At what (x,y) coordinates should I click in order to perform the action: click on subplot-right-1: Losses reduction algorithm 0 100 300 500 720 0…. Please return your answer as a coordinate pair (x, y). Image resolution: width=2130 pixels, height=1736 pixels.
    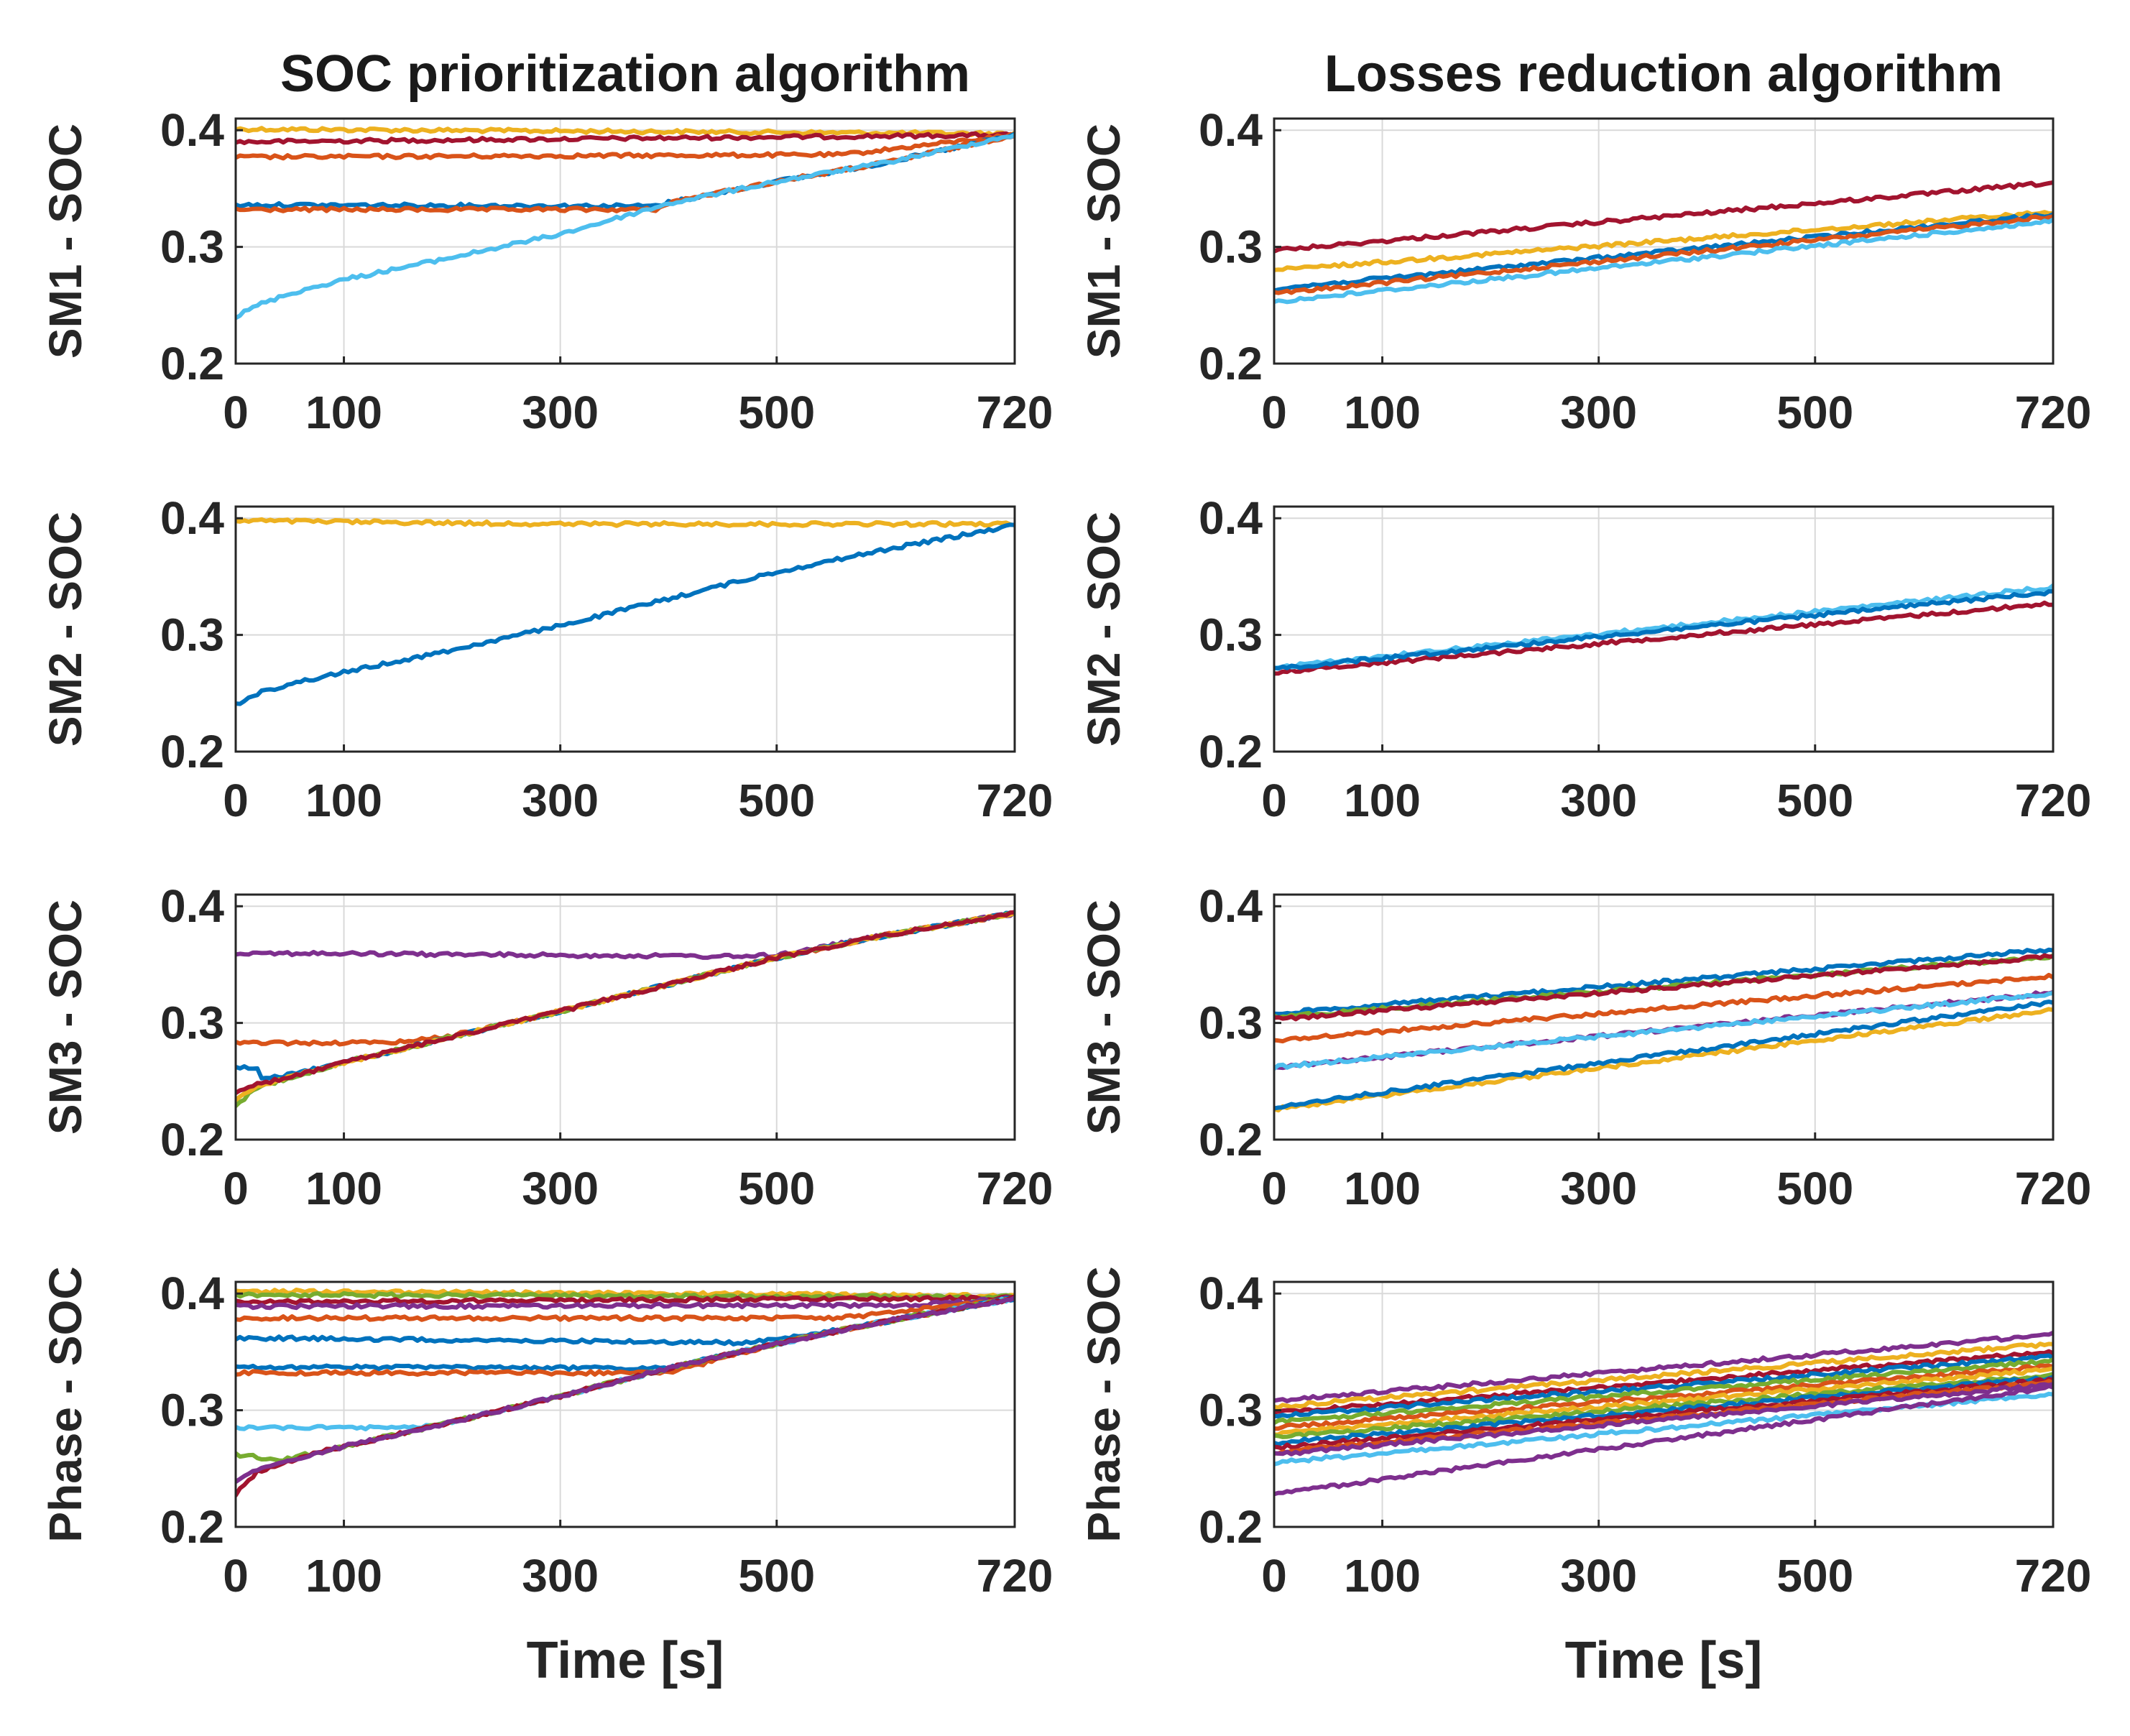
    Looking at the image, I should click on (1584, 241).